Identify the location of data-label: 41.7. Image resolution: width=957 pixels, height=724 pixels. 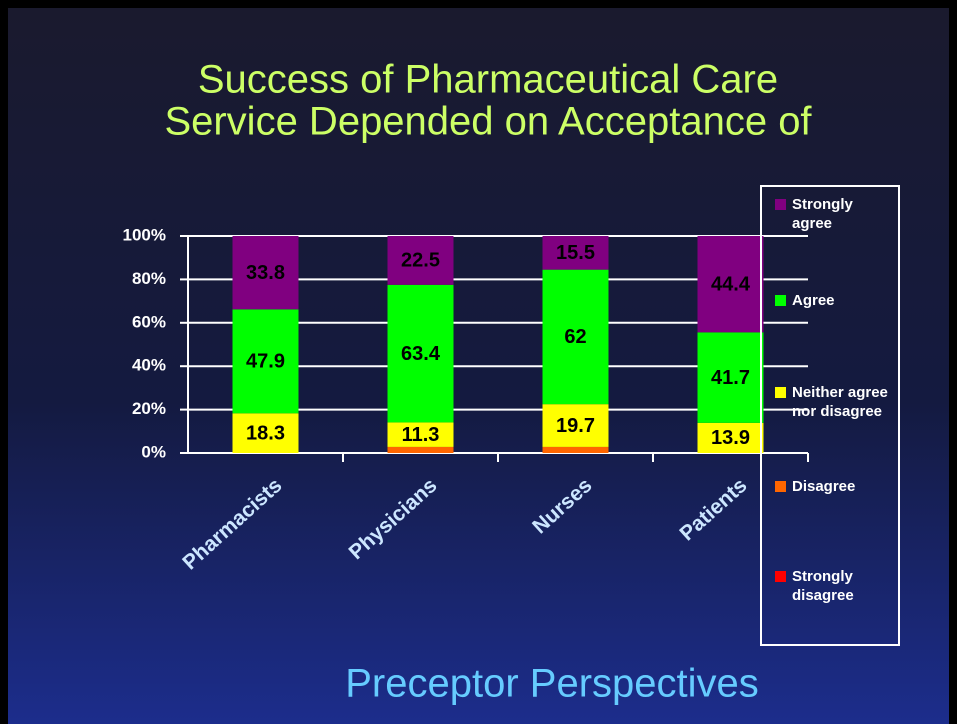
(730, 378).